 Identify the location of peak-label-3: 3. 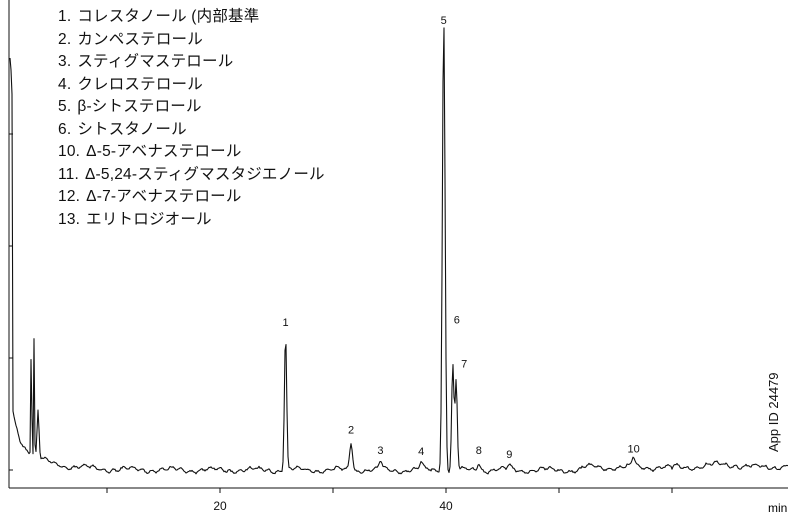
(380, 451).